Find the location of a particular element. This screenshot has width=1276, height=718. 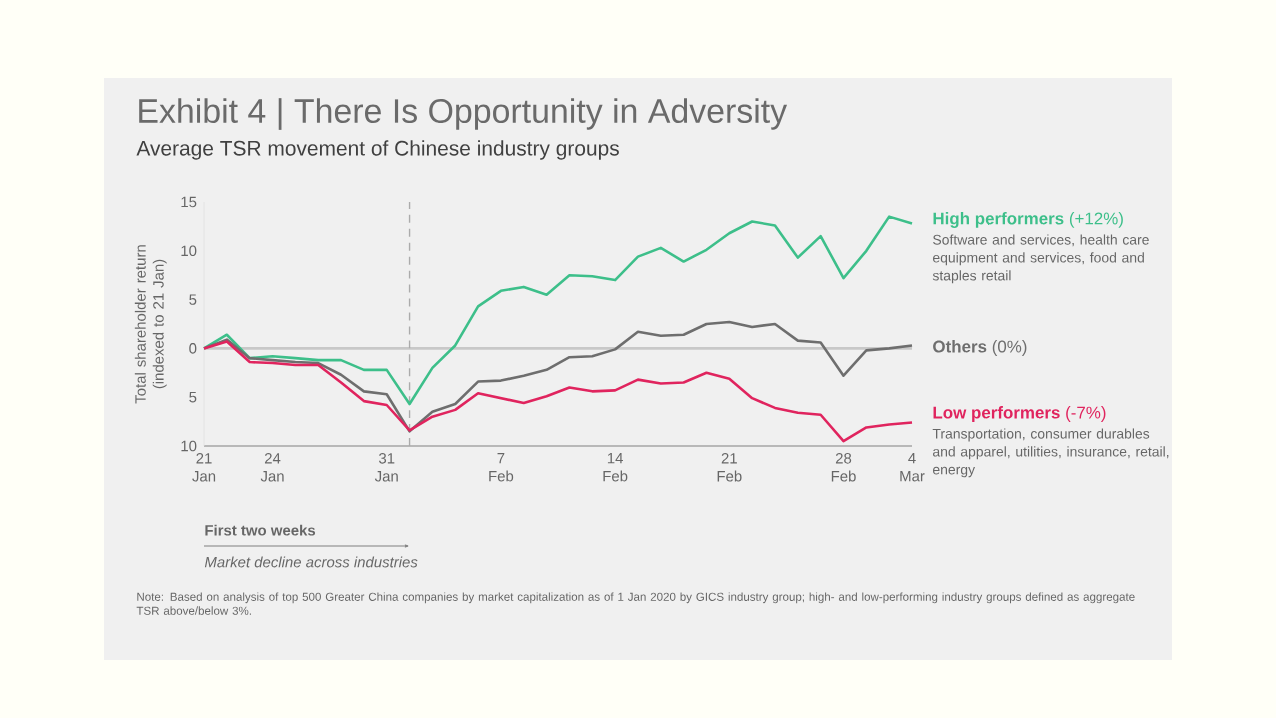

chart-title: Exhibit 4 | There Is Opportunity in Adversity is located at coordinates (463, 114).